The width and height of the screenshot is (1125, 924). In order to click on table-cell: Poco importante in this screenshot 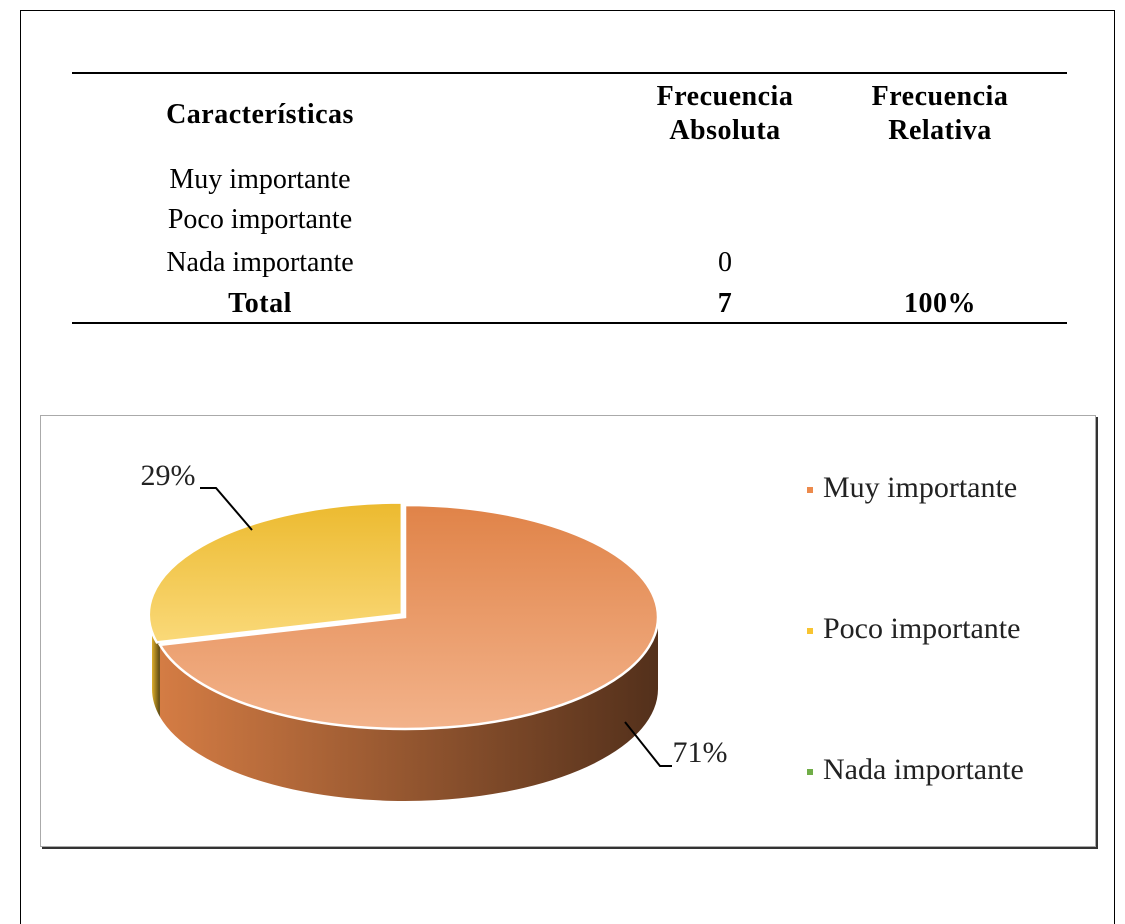, I will do `click(260, 219)`.